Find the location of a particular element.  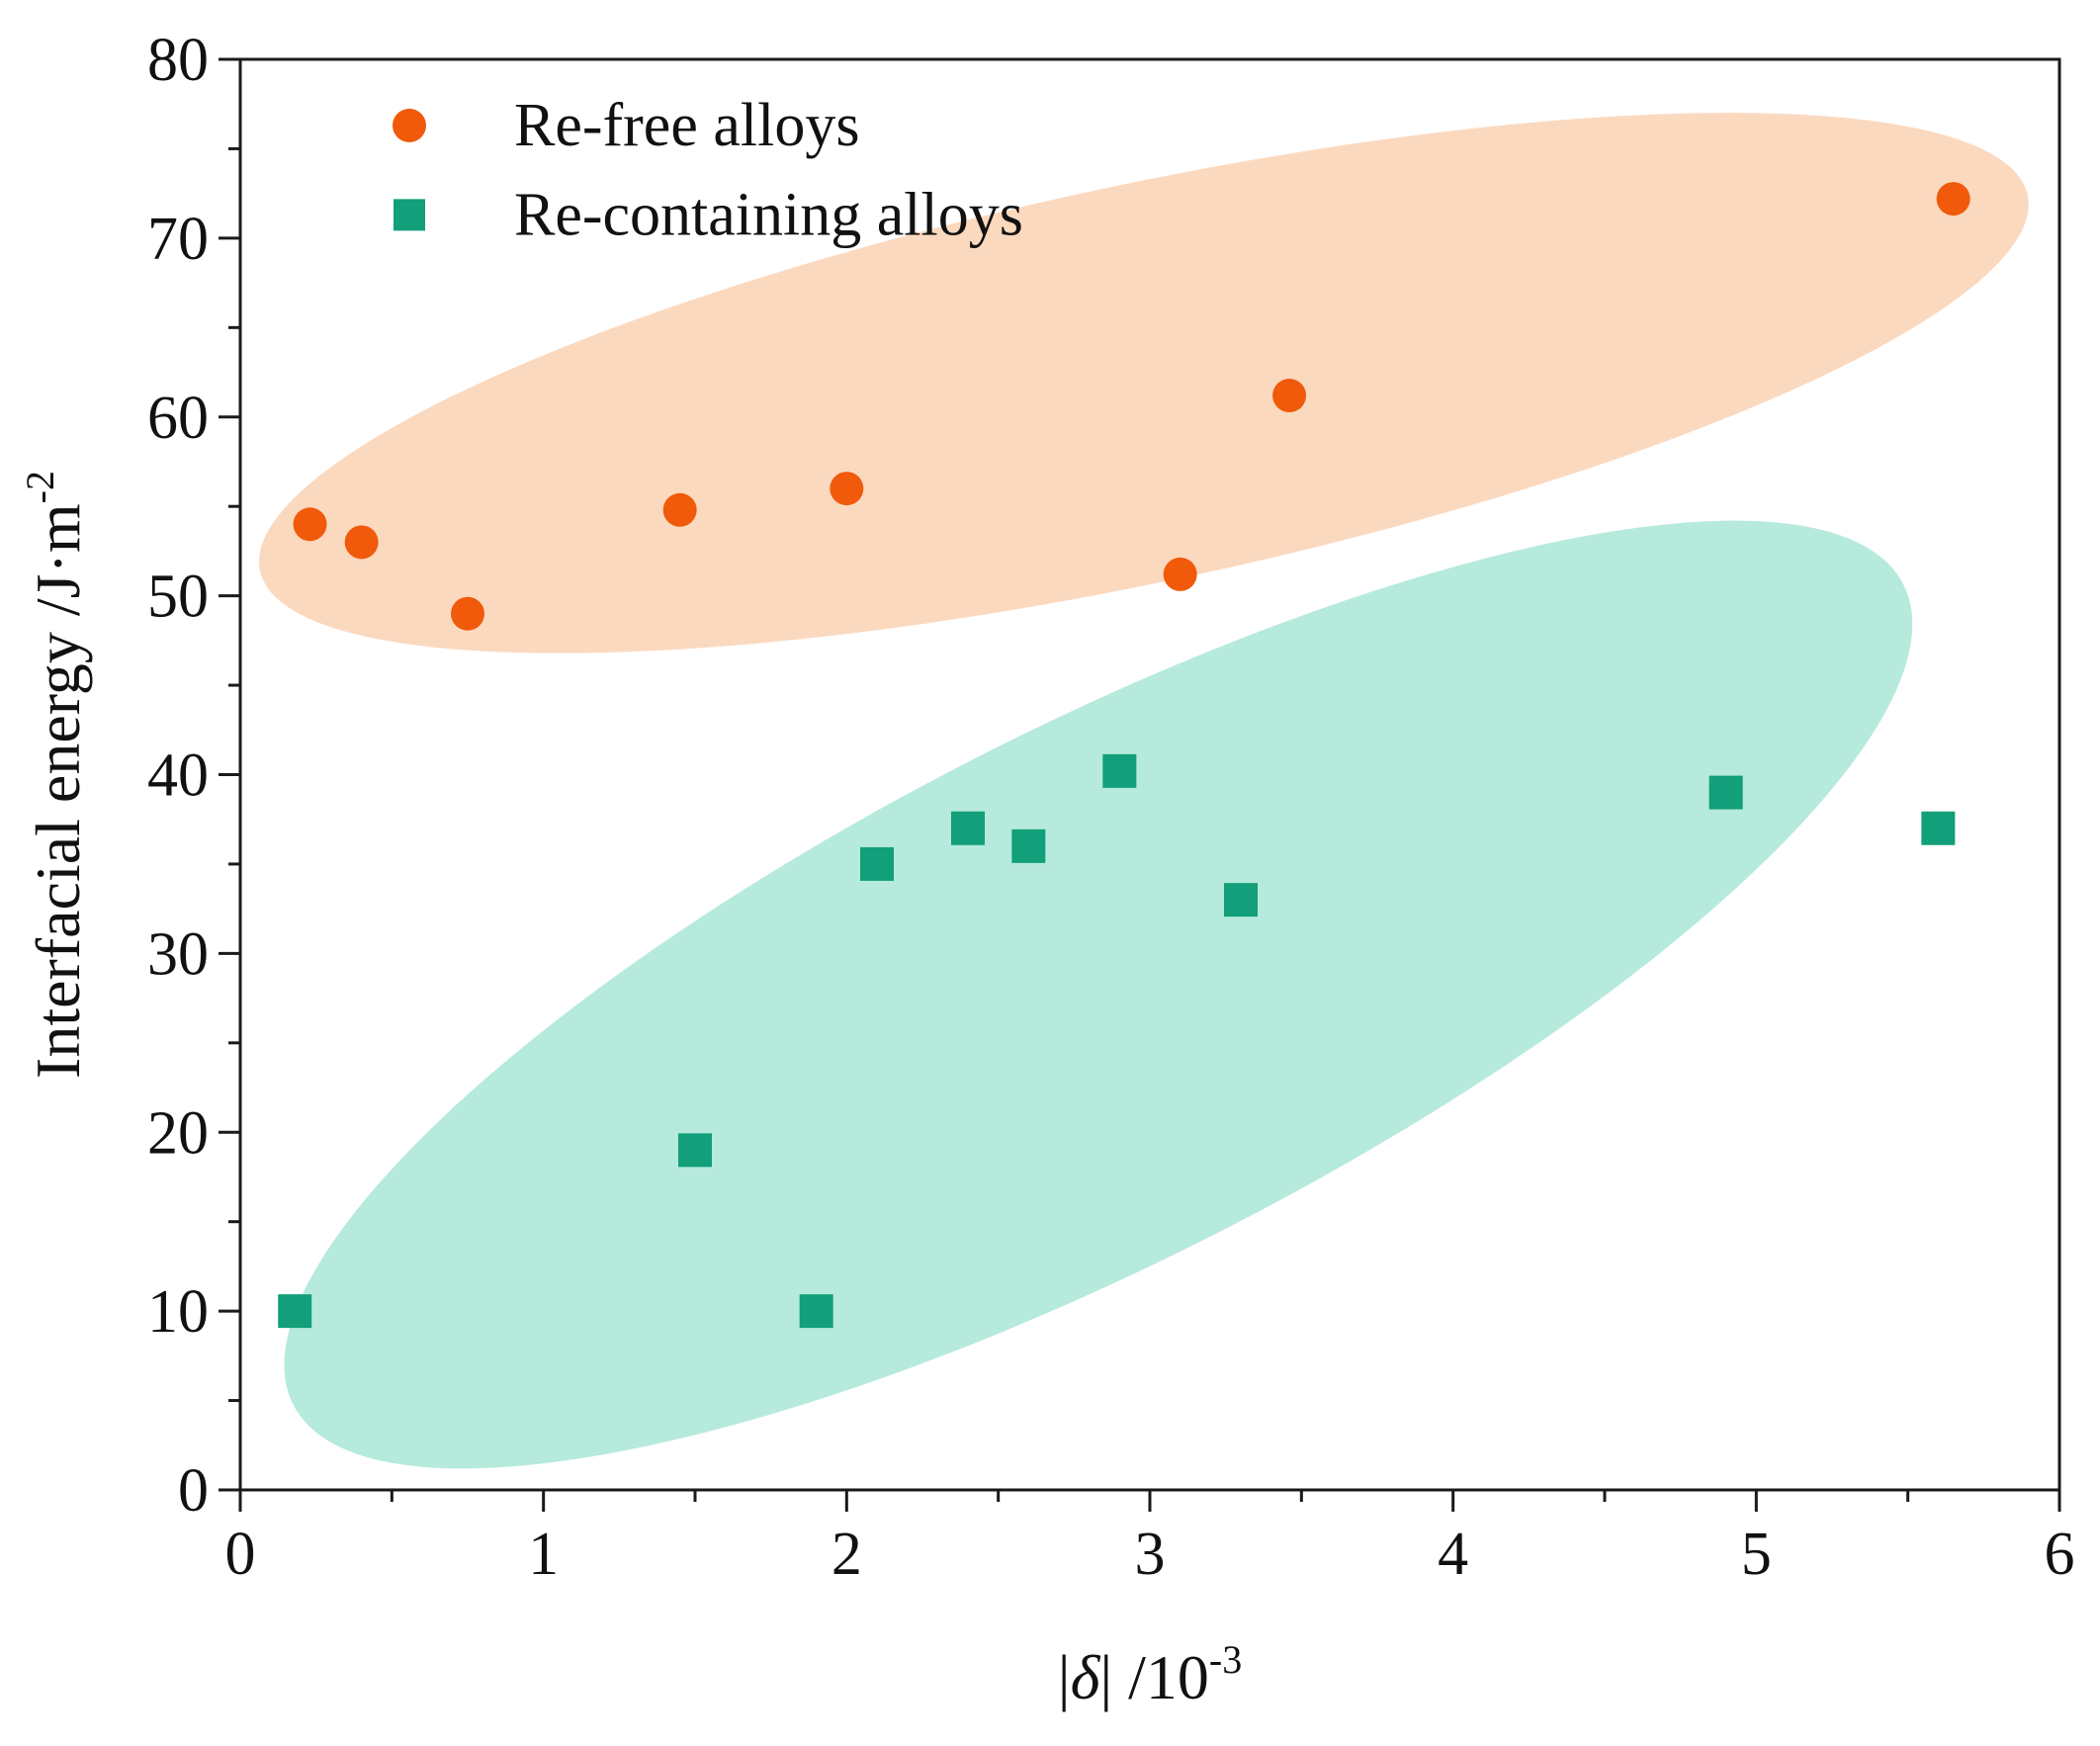

y-axis-title-exponent: -2 is located at coordinates (40, 487).